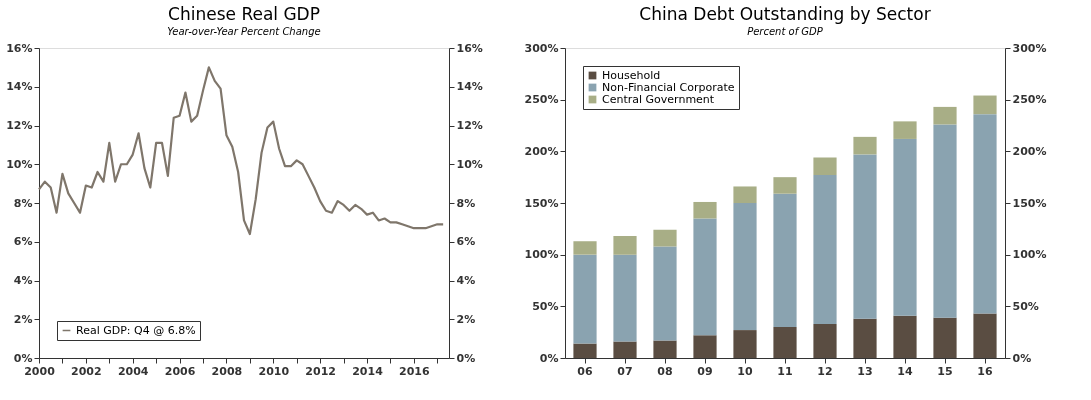  What do you see at coordinates (40, 371) in the screenshot?
I see `x-tick-label: 2000` at bounding box center [40, 371].